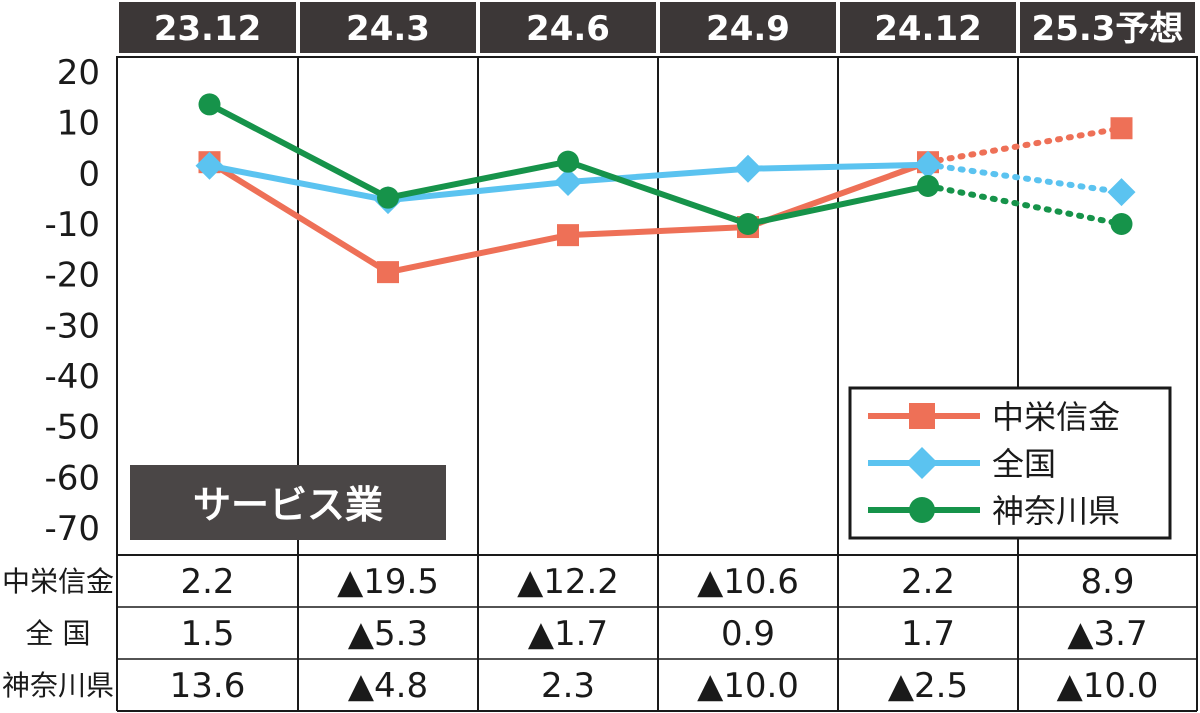 This screenshot has width=1200, height=713. What do you see at coordinates (72, 478) in the screenshot?
I see `y-tick-label: -60` at bounding box center [72, 478].